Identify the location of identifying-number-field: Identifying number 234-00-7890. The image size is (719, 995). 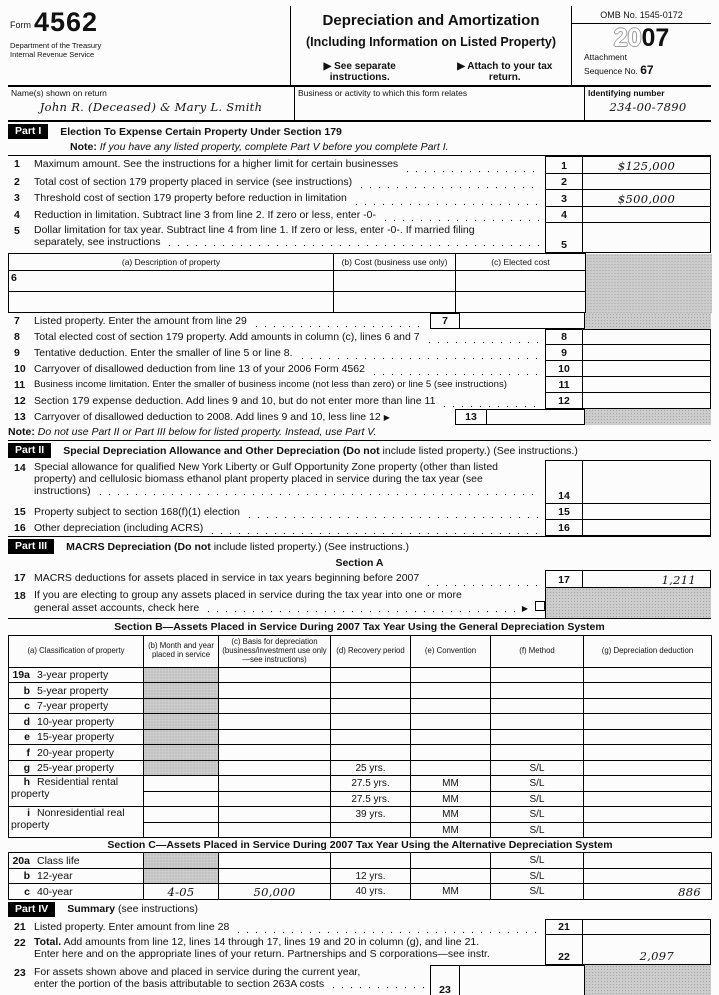
(648, 103).